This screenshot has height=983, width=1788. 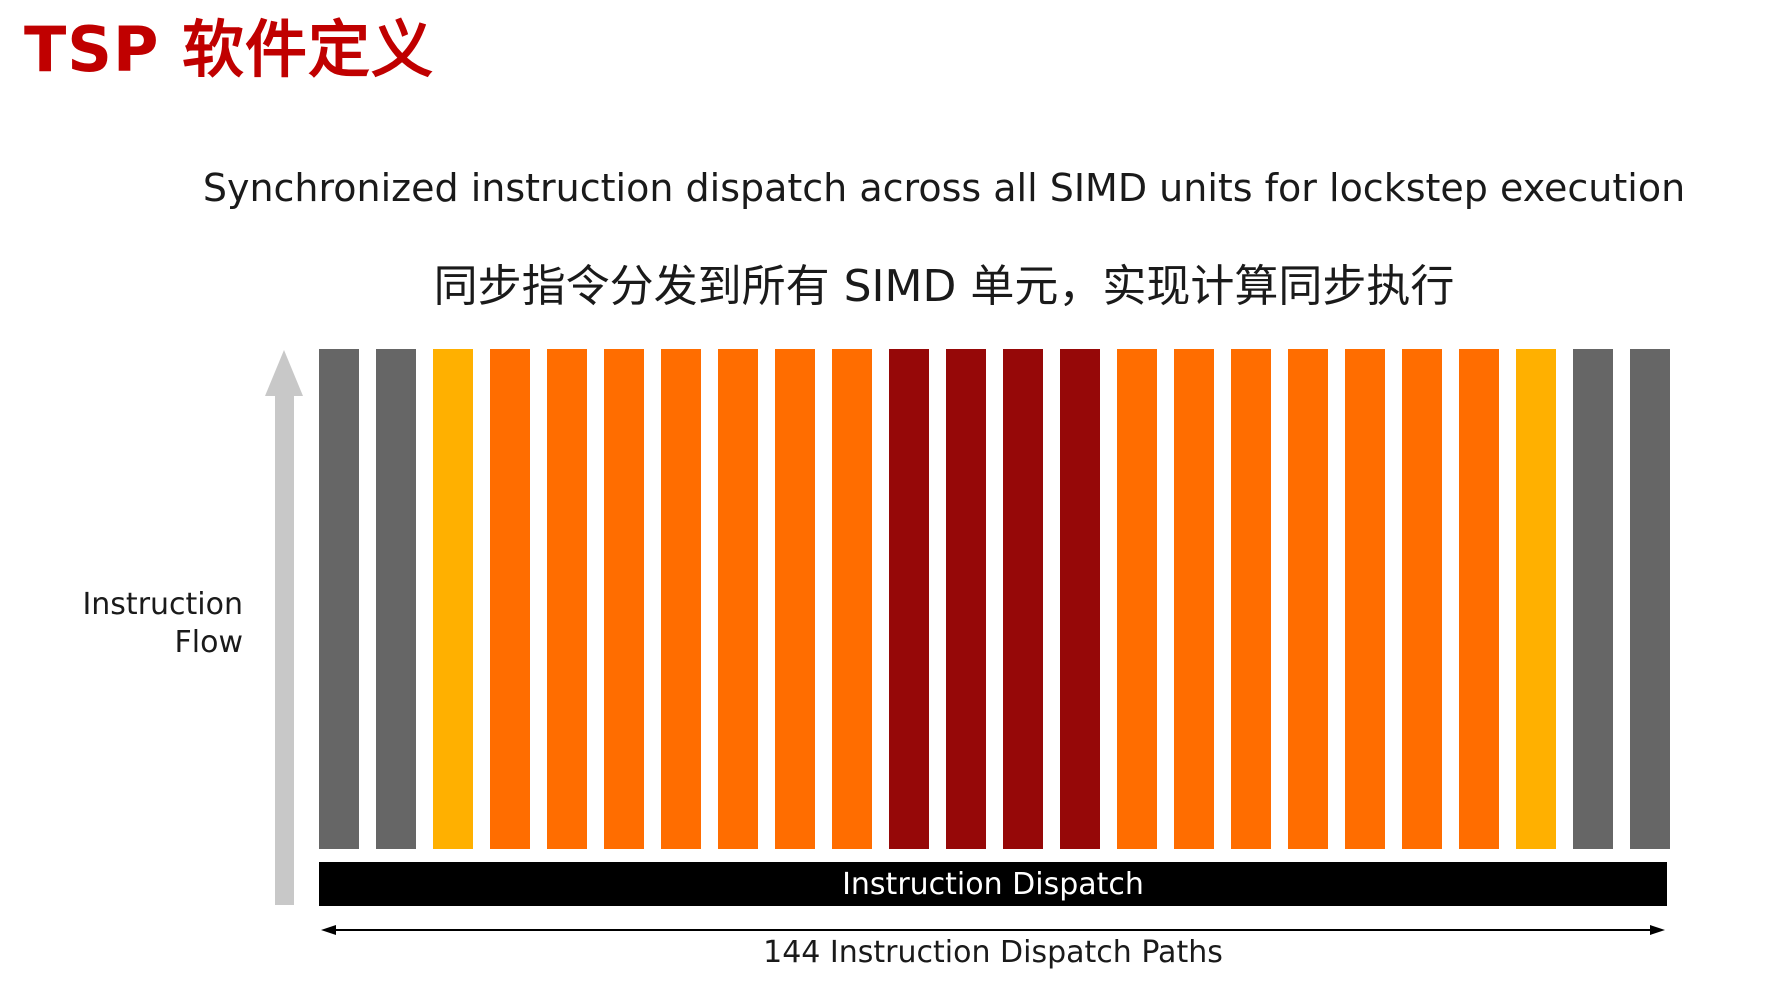 I want to click on span-arrow-left-head, so click(x=328, y=930).